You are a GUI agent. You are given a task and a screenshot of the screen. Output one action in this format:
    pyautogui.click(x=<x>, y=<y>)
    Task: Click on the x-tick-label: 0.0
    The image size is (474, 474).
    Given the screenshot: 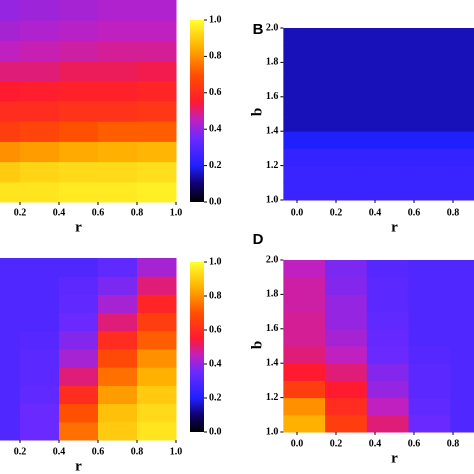 What is the action you would take?
    pyautogui.click(x=297, y=212)
    